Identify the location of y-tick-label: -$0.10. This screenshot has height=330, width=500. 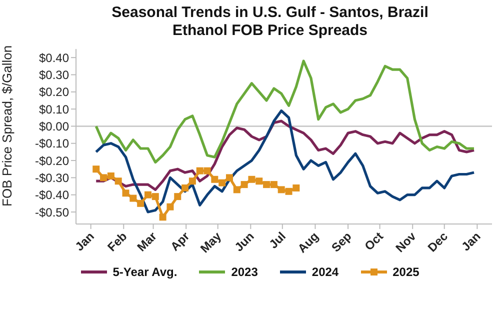
(52, 143).